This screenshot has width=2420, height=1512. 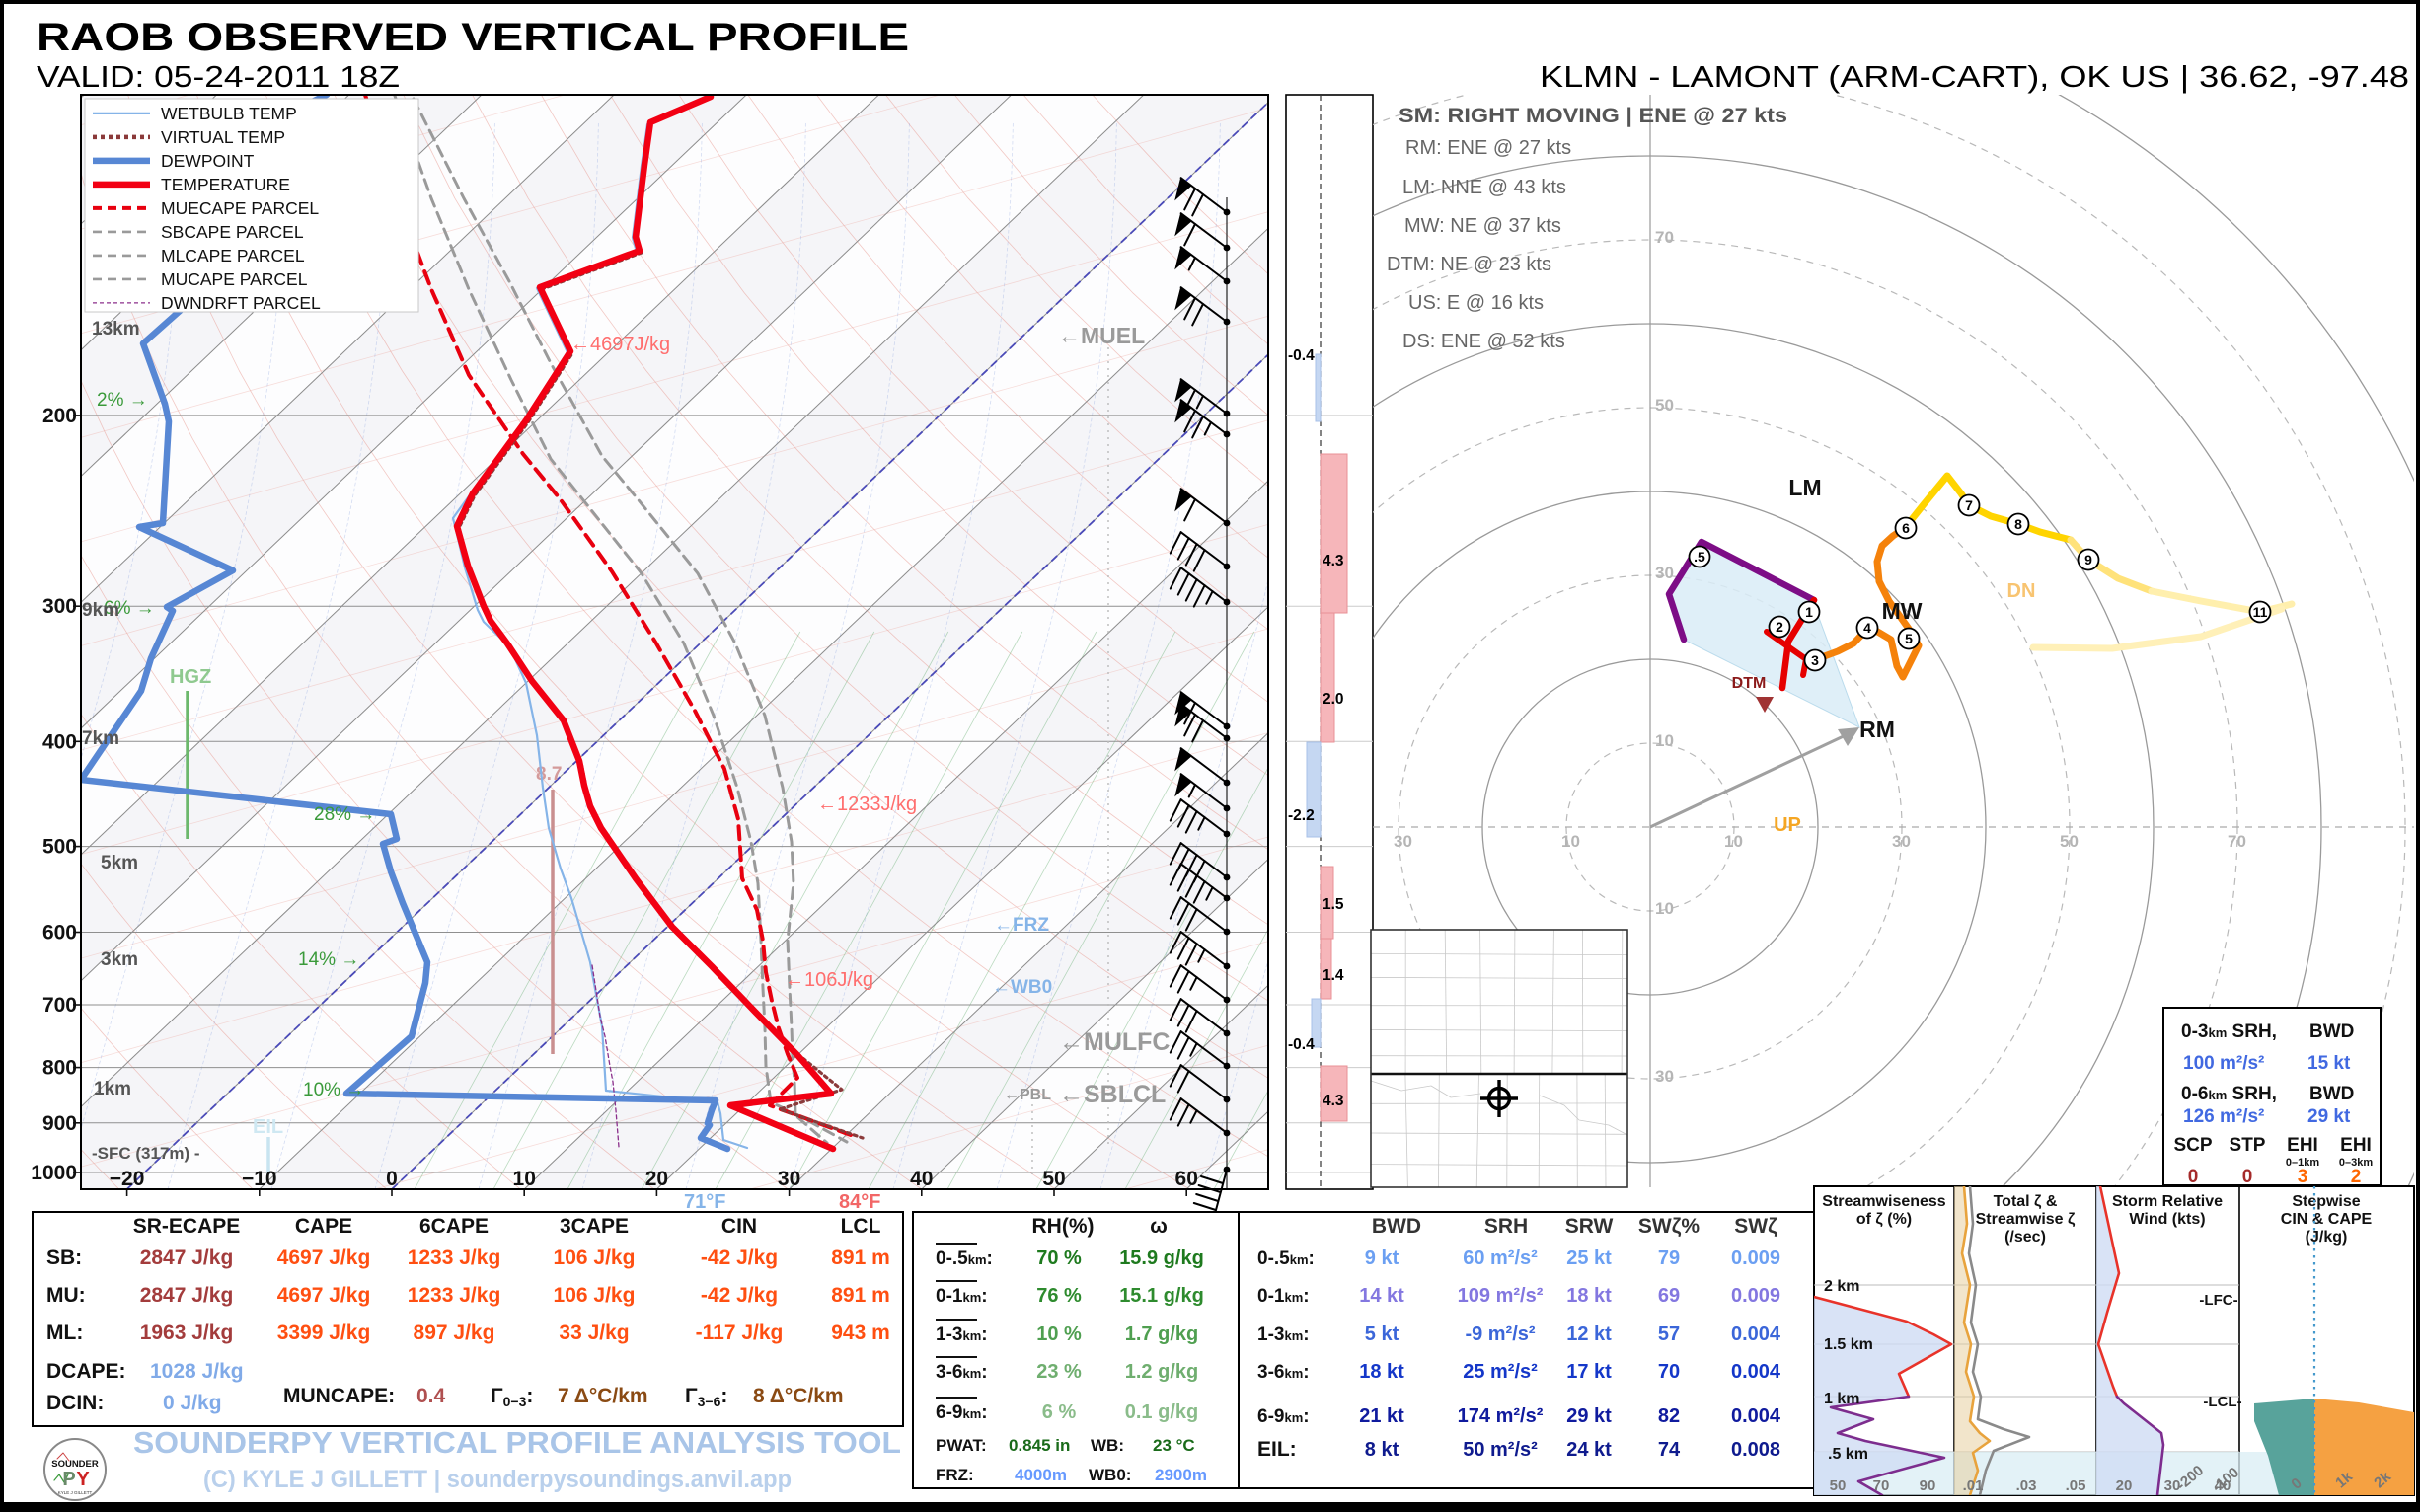 I want to click on svg-text: 18 kt, so click(x=1381, y=1372).